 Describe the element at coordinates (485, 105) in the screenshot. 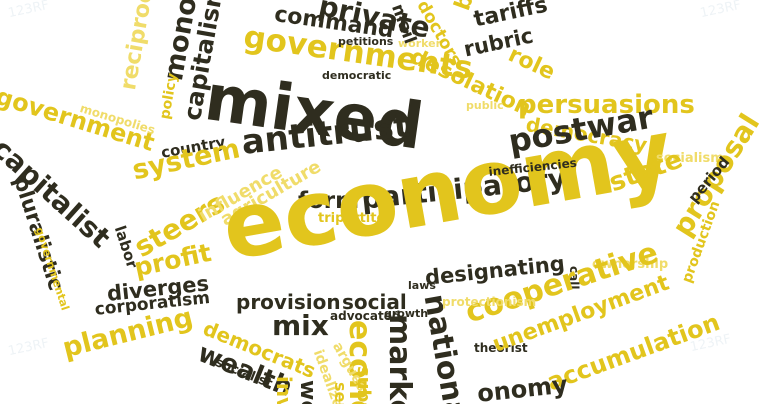

I see `word-public: public` at that location.